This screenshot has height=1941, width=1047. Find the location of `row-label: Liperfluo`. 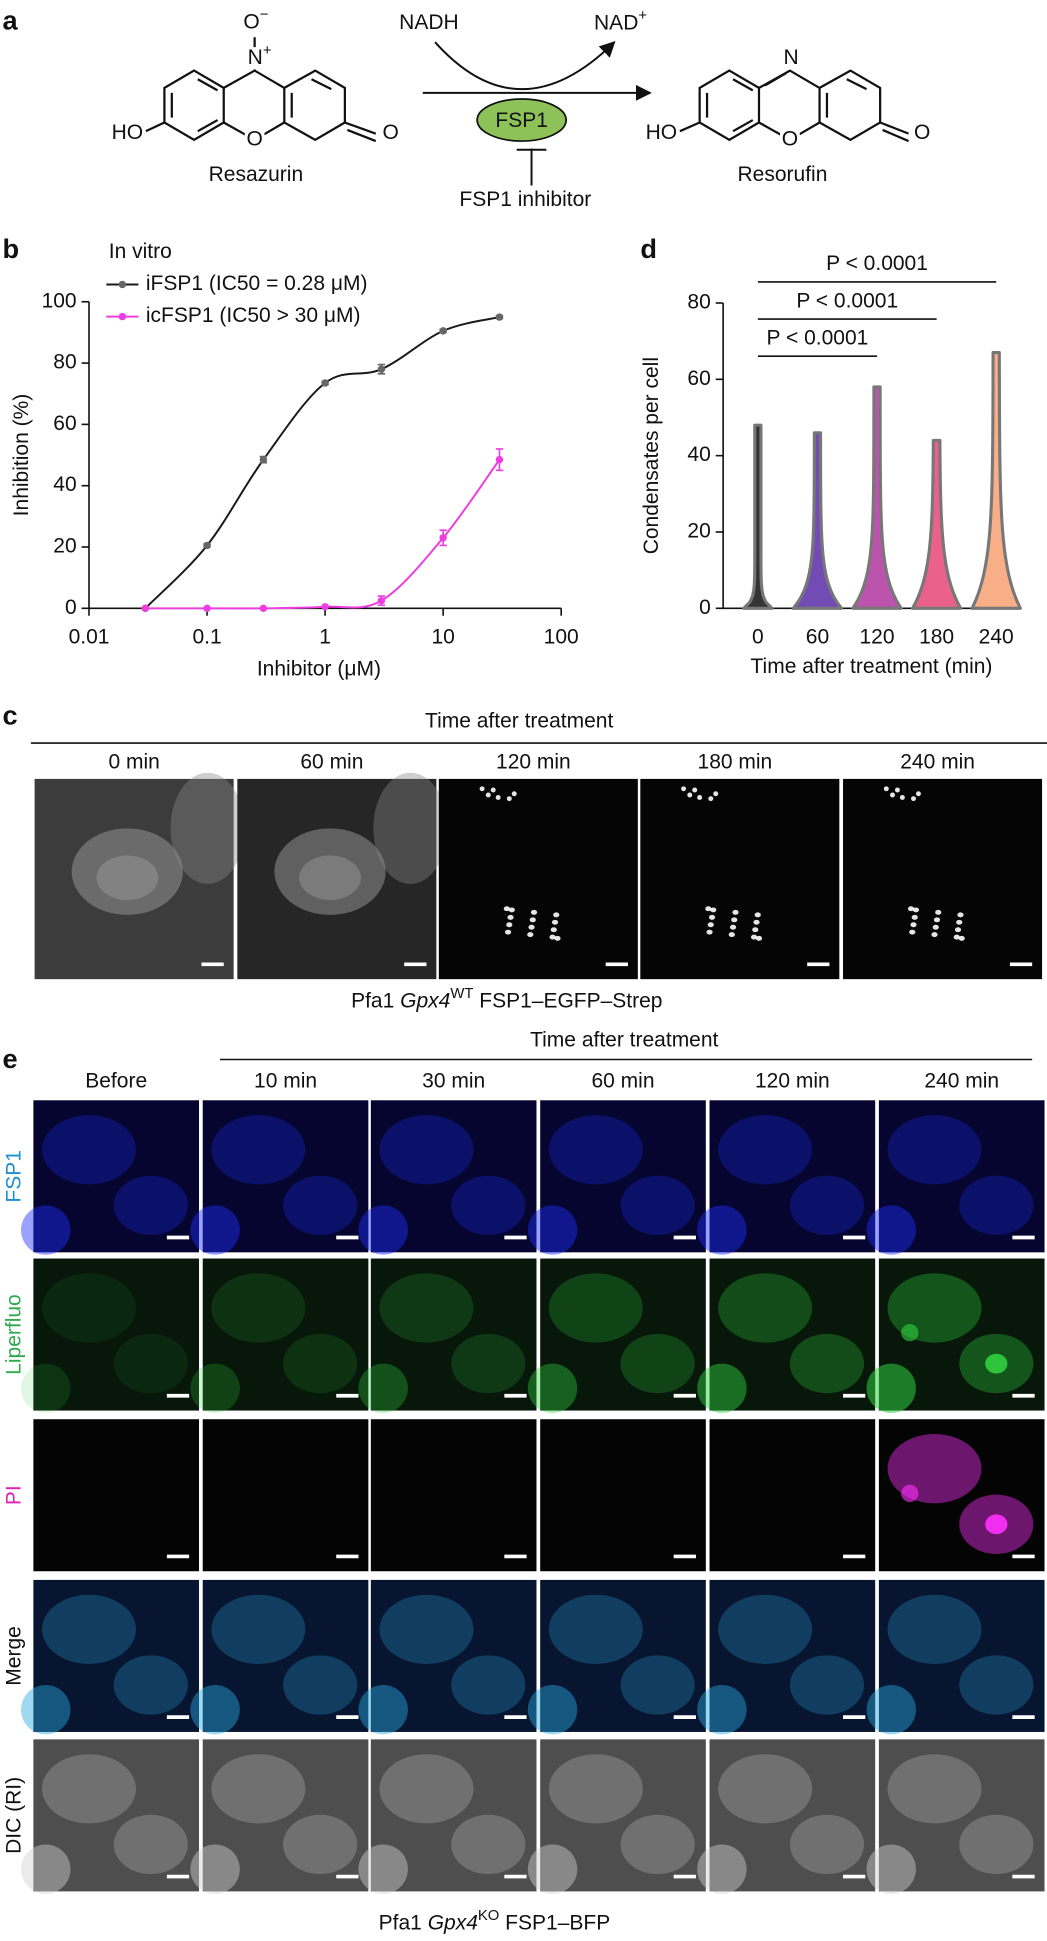

row-label: Liperfluo is located at coordinates (13, 1334).